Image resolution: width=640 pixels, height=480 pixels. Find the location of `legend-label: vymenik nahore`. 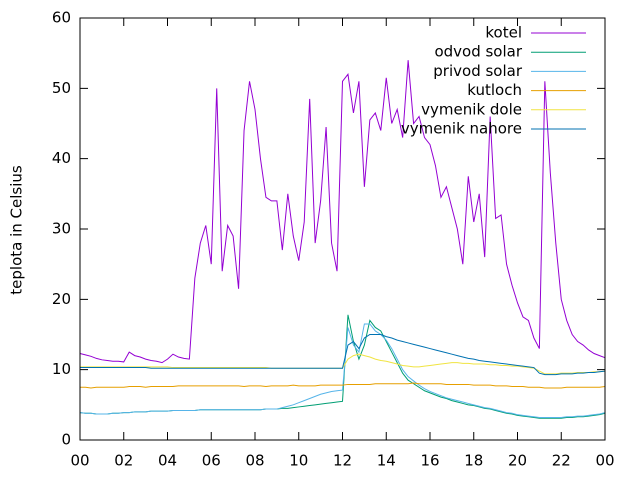

legend-label: vymenik nahore is located at coordinates (461, 129).